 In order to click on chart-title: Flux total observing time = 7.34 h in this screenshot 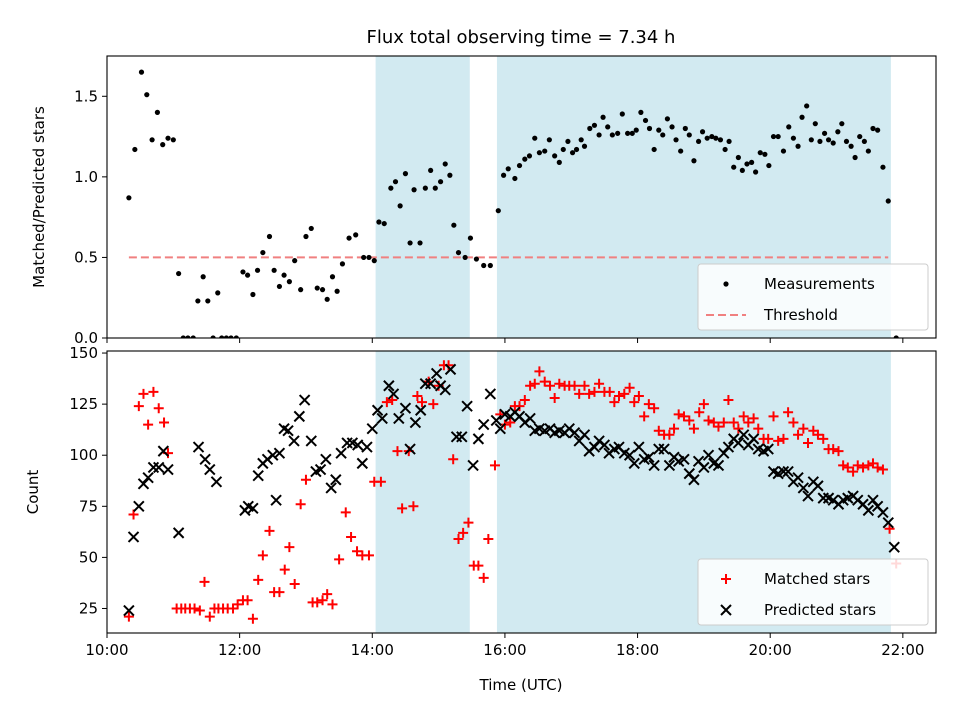, I will do `click(521, 37)`.